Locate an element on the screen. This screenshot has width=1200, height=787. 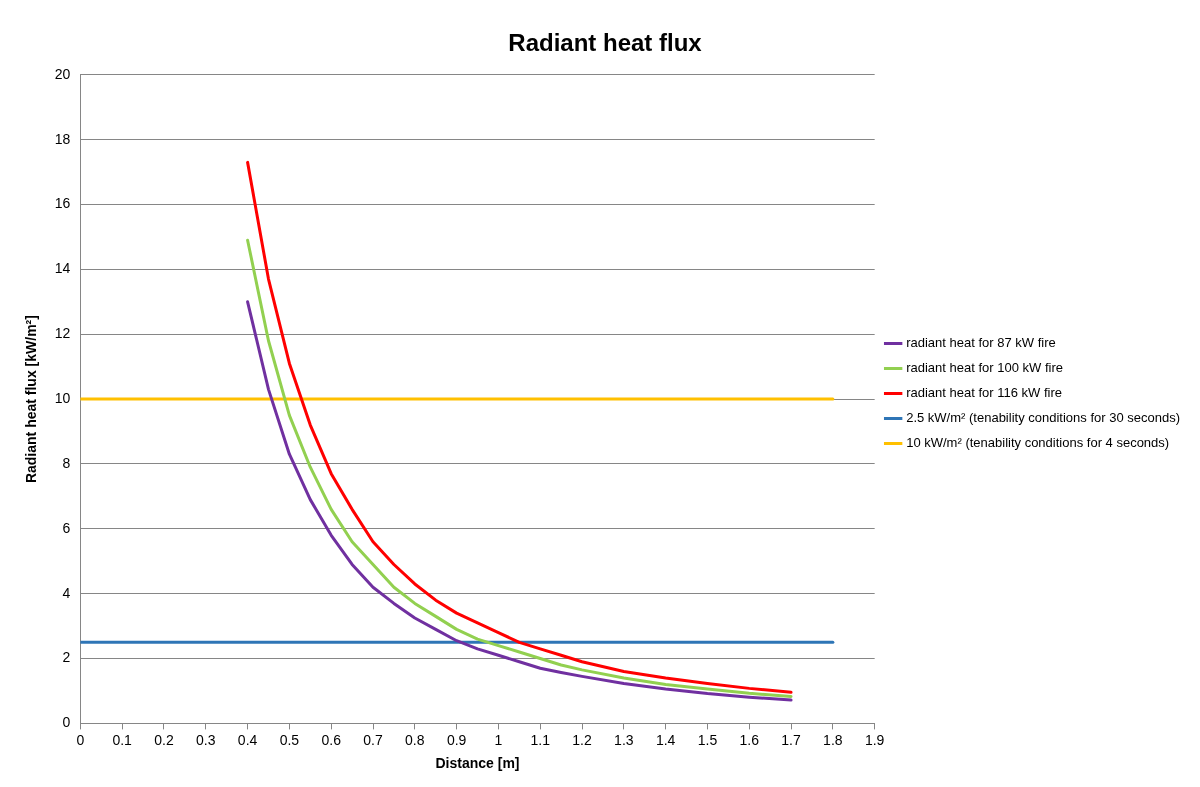
y-tick-label: 6 is located at coordinates (66, 527).